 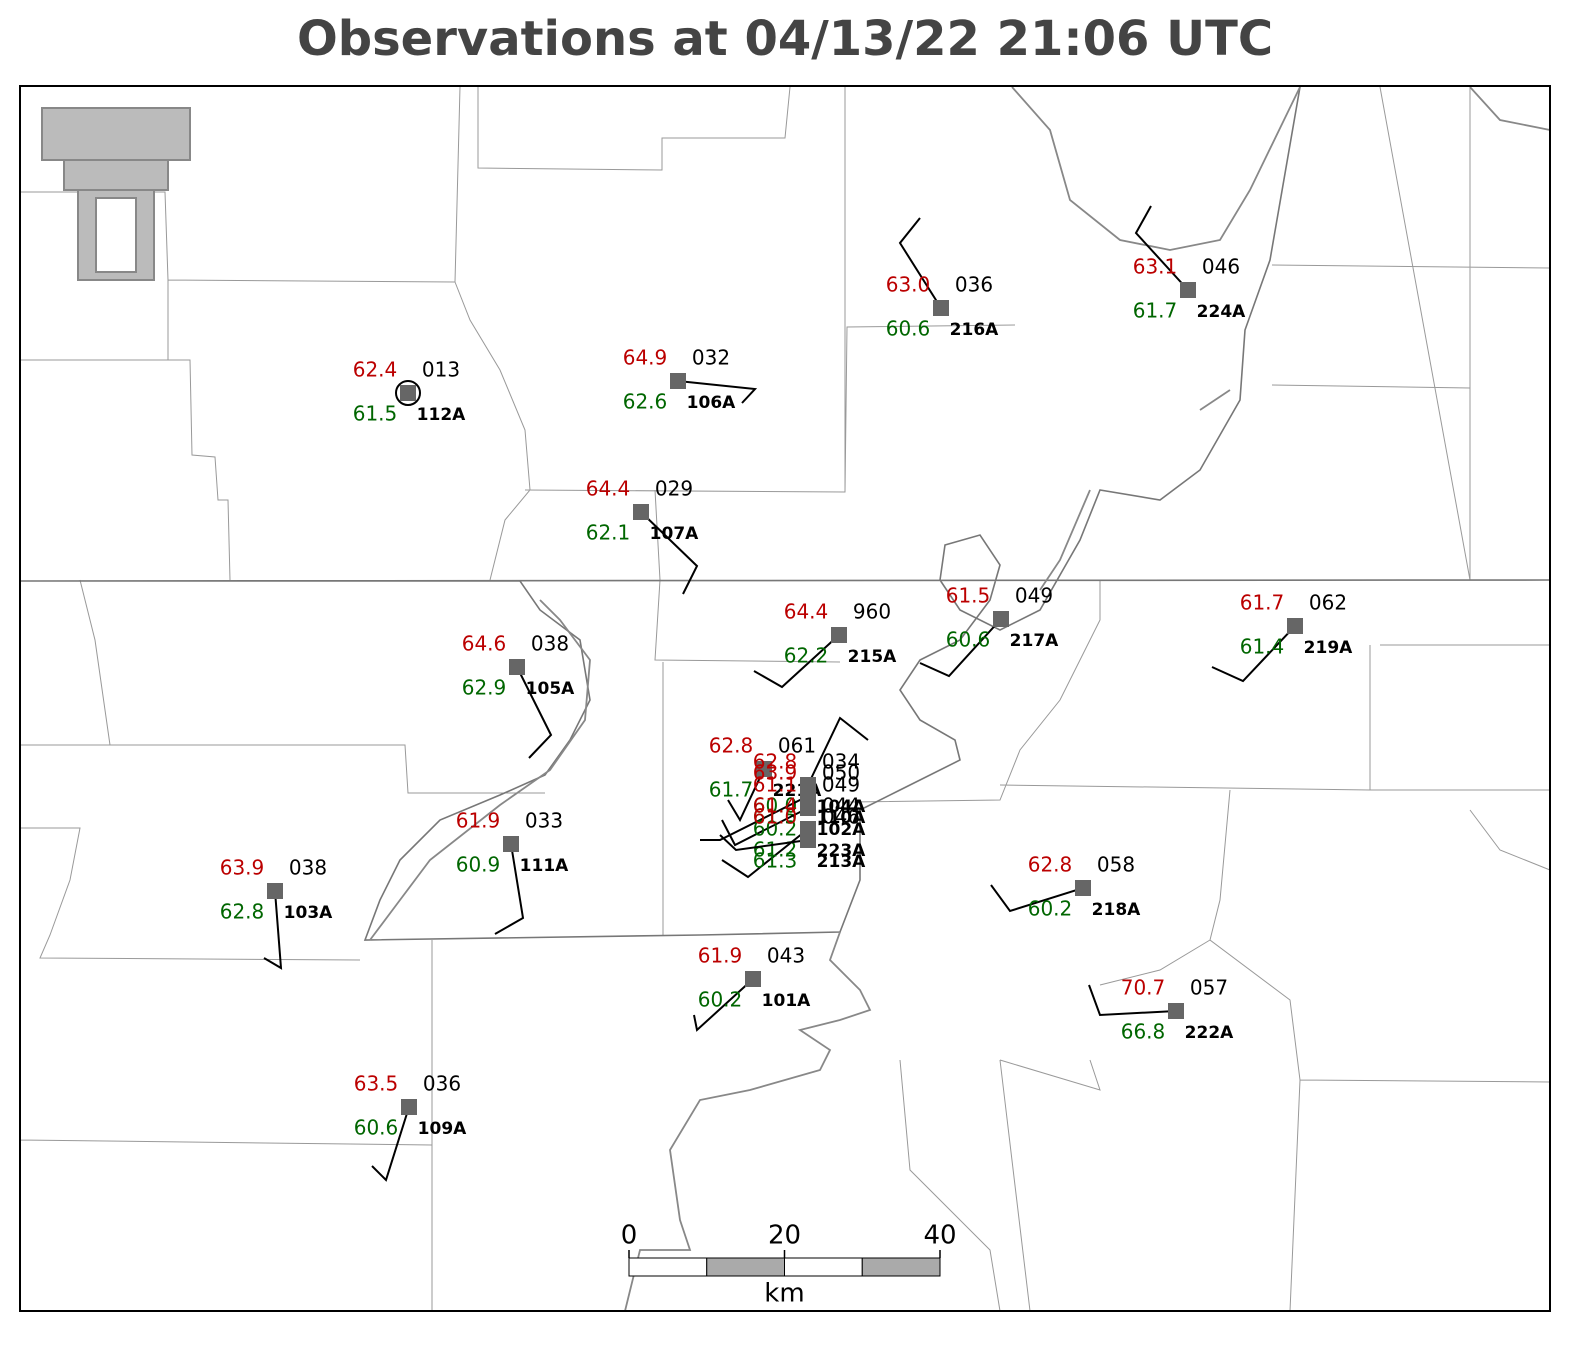 What do you see at coordinates (841, 862) in the screenshot?
I see `station-id: 213A` at bounding box center [841, 862].